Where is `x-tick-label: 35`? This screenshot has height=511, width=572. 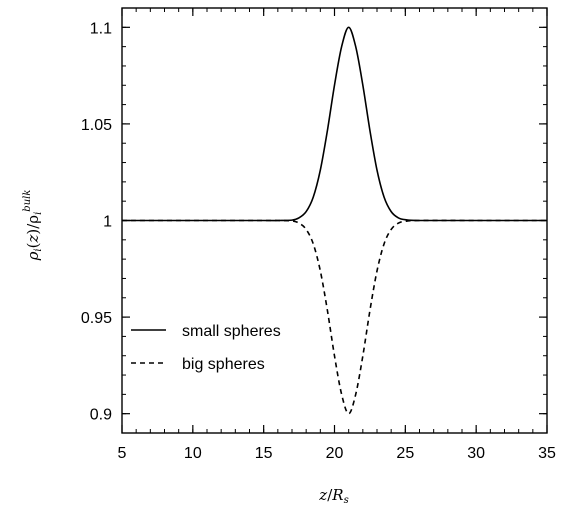 x-tick-label: 35 is located at coordinates (547, 453).